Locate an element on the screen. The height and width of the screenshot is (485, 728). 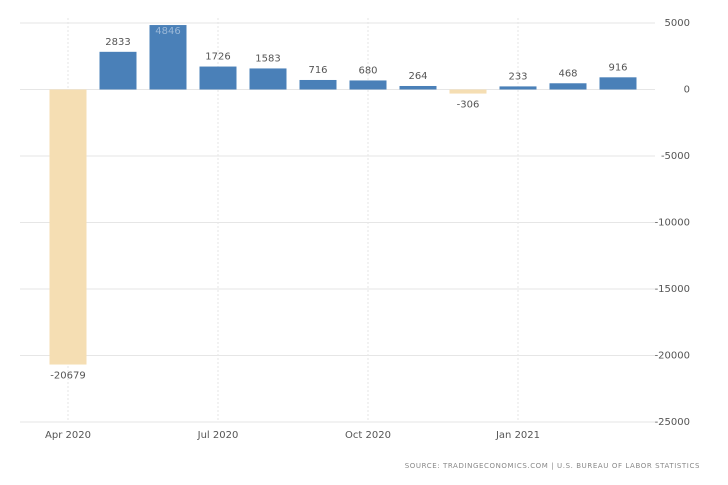
value-label: 716 is located at coordinates (317, 70).